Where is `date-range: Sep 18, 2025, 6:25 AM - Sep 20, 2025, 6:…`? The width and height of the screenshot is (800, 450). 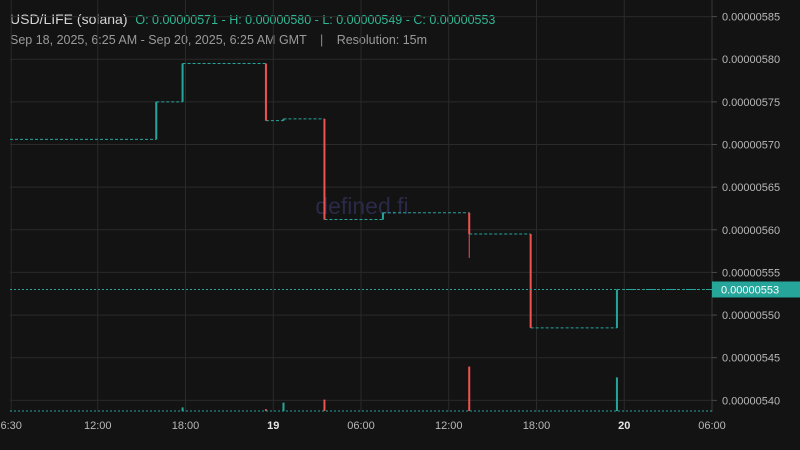
date-range: Sep 18, 2025, 6:25 AM - Sep 20, 2025, 6:… is located at coordinates (158, 40).